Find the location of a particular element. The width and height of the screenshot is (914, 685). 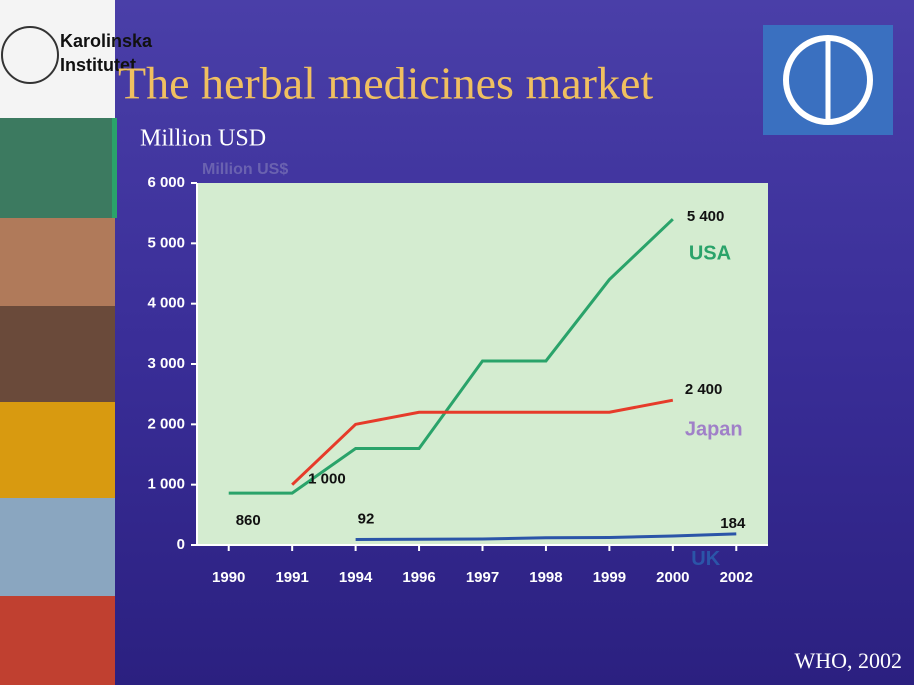

y-tick-label: 5 000 is located at coordinates (166, 242).